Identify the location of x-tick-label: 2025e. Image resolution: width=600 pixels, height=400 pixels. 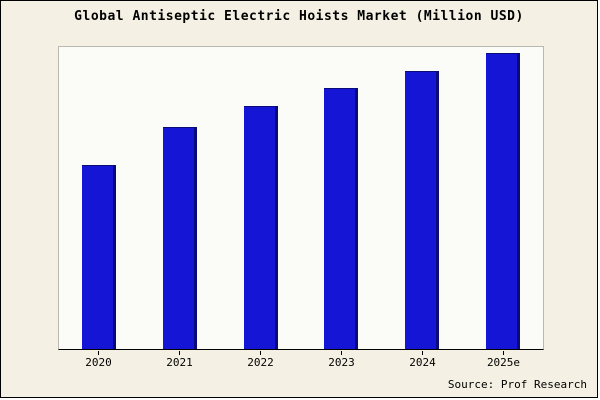
(503, 362).